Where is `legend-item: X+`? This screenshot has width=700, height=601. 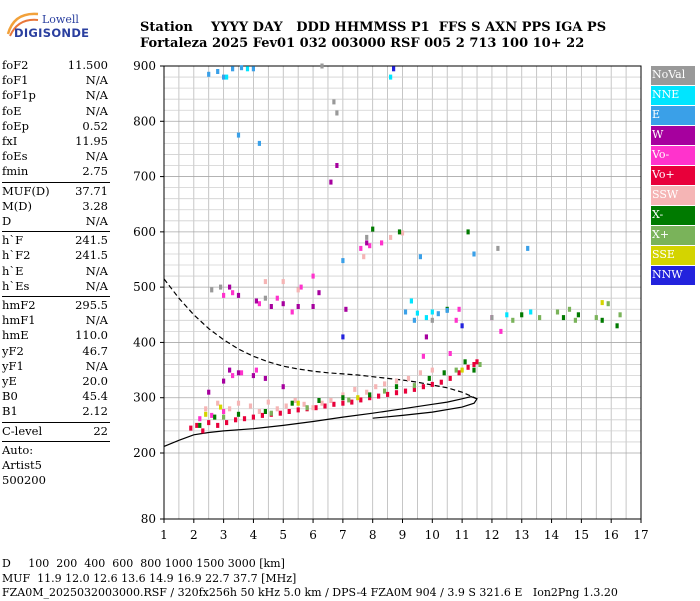 legend-item: X+ is located at coordinates (673, 235).